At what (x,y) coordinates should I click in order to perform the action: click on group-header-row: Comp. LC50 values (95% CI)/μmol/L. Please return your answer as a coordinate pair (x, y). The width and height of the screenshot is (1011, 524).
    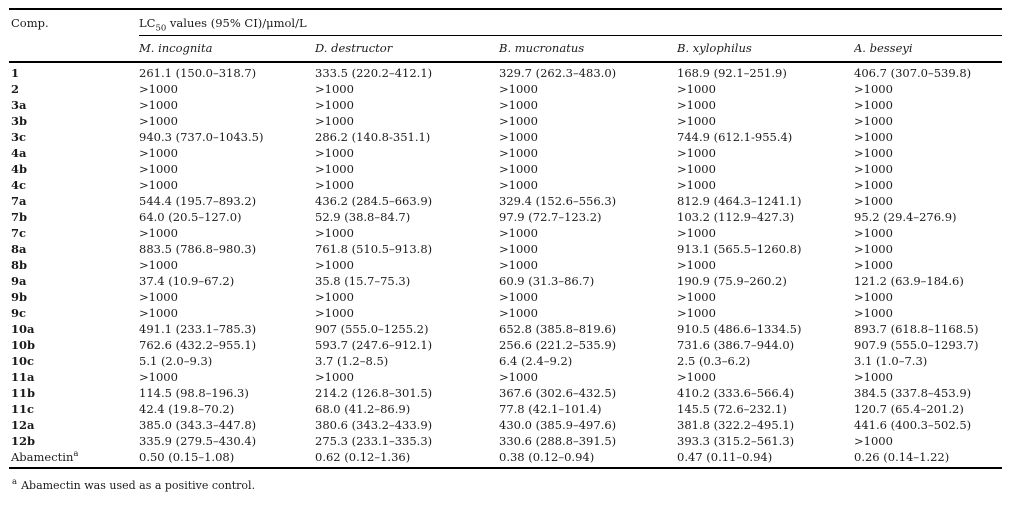
    Looking at the image, I should click on (505, 36).